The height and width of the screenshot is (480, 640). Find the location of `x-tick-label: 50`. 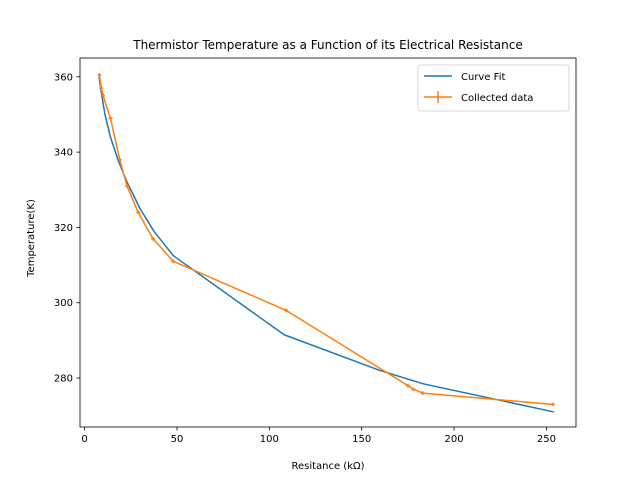

x-tick-label: 50 is located at coordinates (177, 439).